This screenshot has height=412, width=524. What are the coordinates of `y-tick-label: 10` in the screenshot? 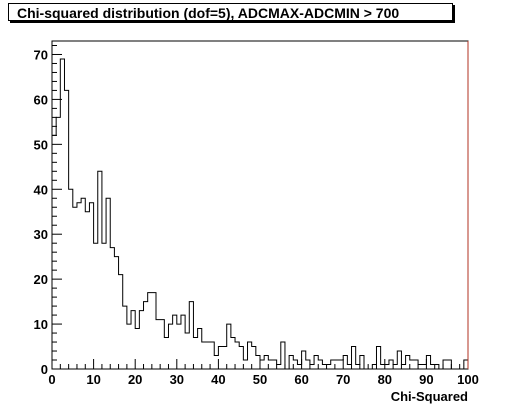 It's located at (41, 324).